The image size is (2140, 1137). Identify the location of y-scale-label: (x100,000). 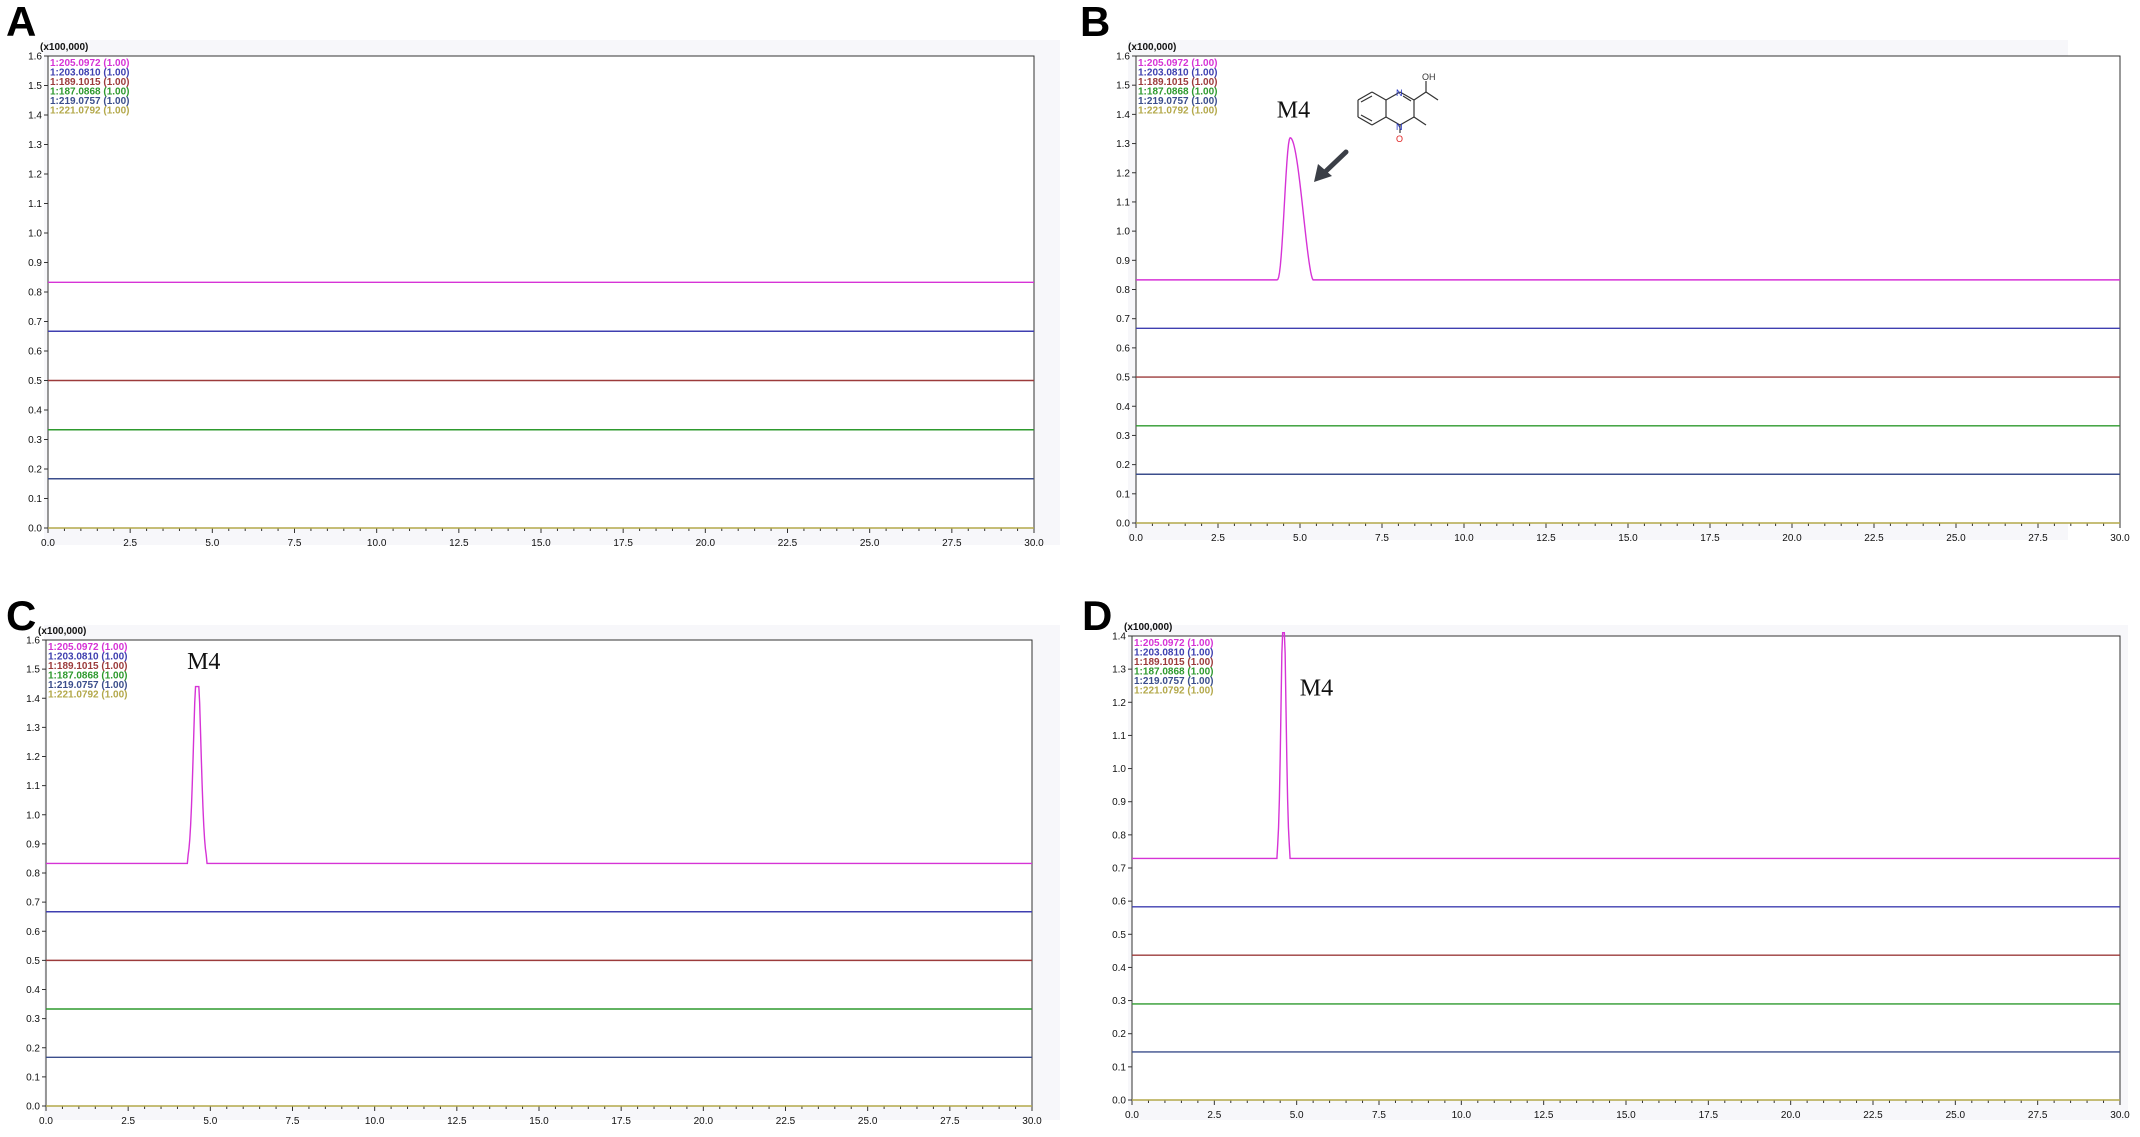
(1152, 47).